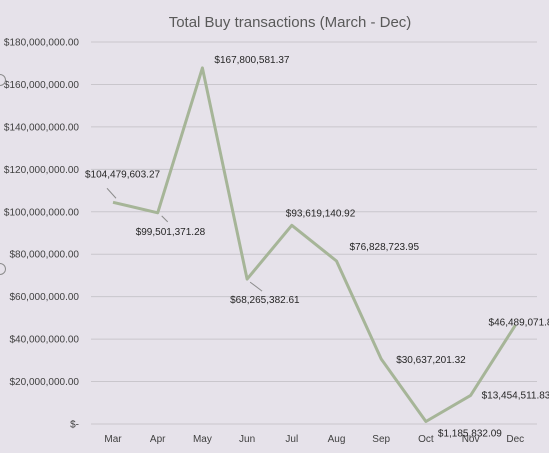 This screenshot has width=549, height=453. I want to click on x-tick-label: May, so click(202, 439).